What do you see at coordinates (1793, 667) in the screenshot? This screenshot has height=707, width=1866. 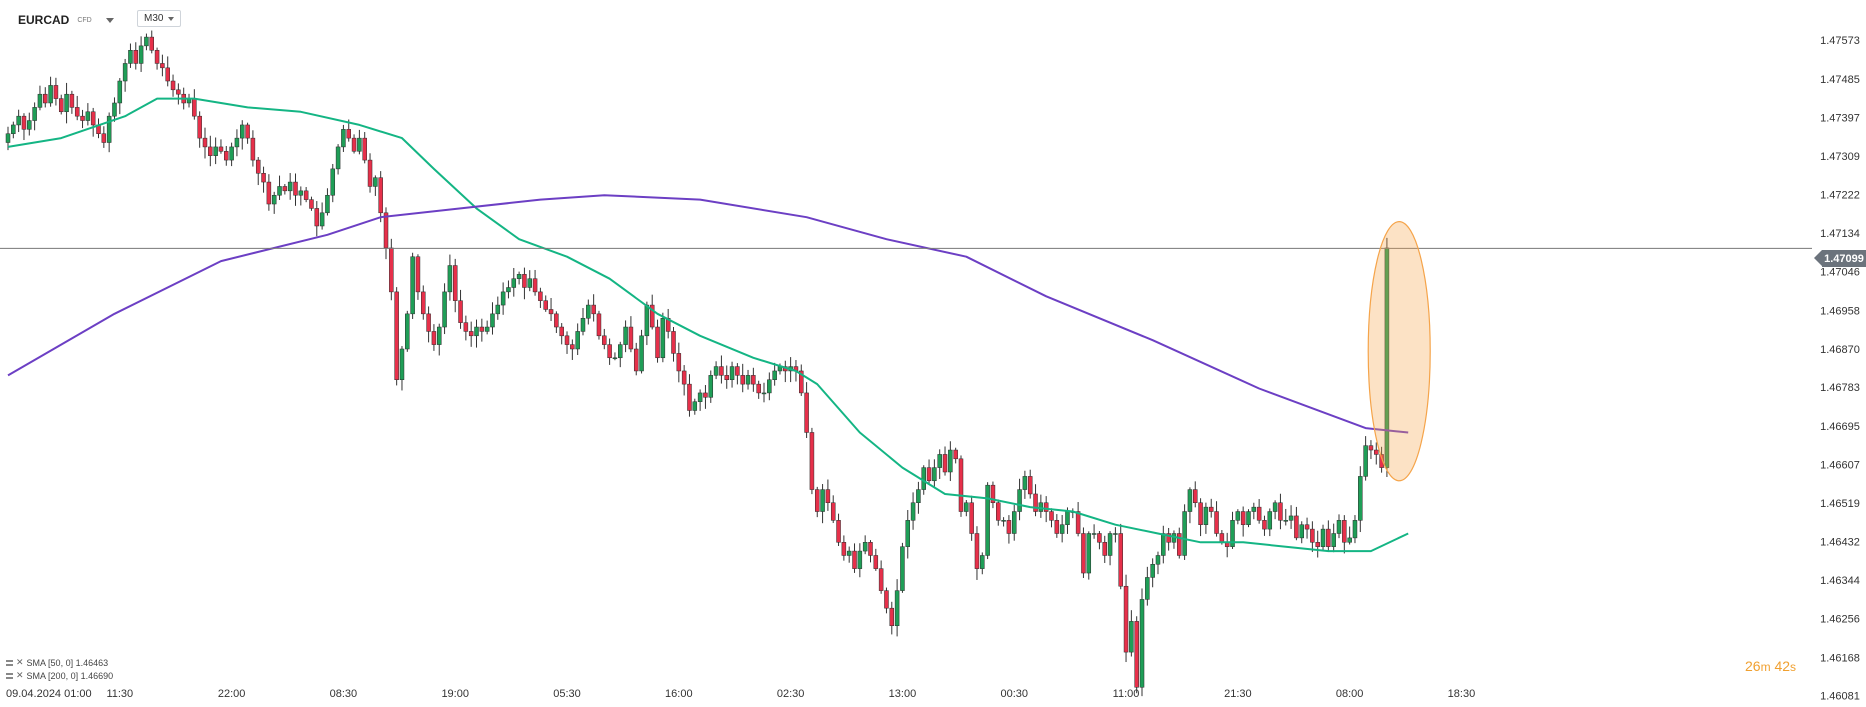 I see `countdown-s: s` at bounding box center [1793, 667].